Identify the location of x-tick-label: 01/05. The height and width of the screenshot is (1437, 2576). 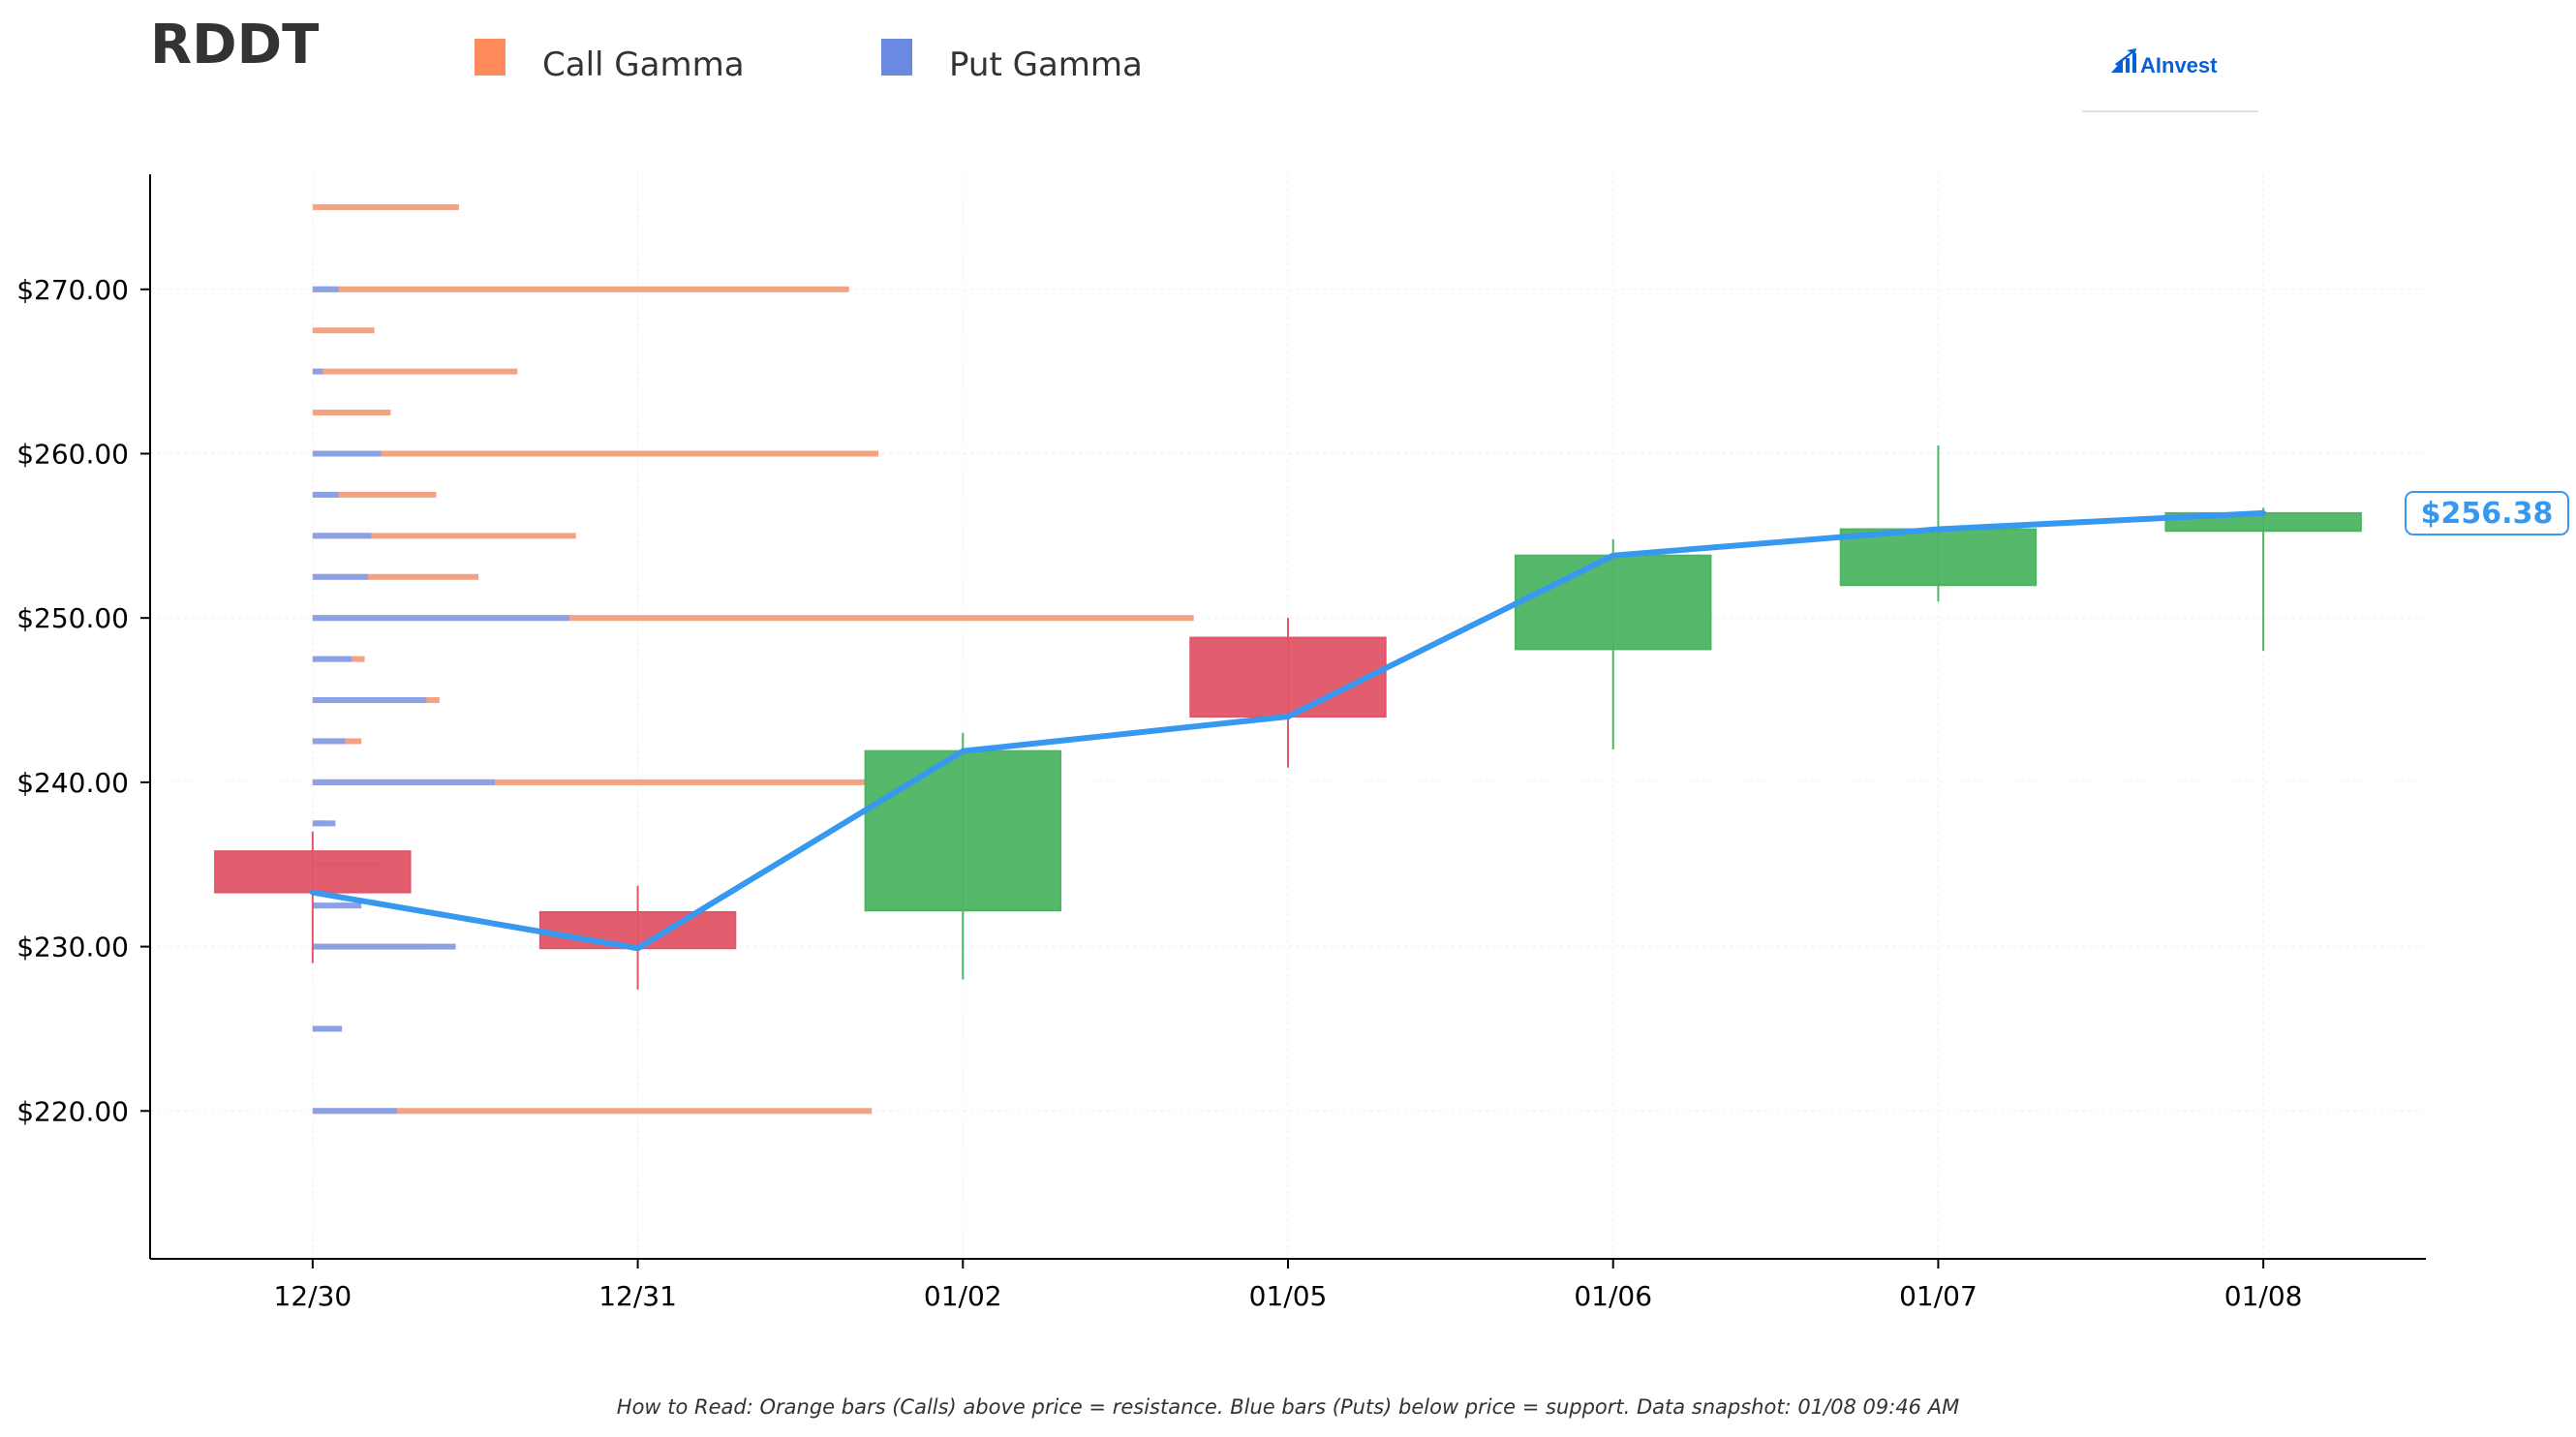
(1288, 1296).